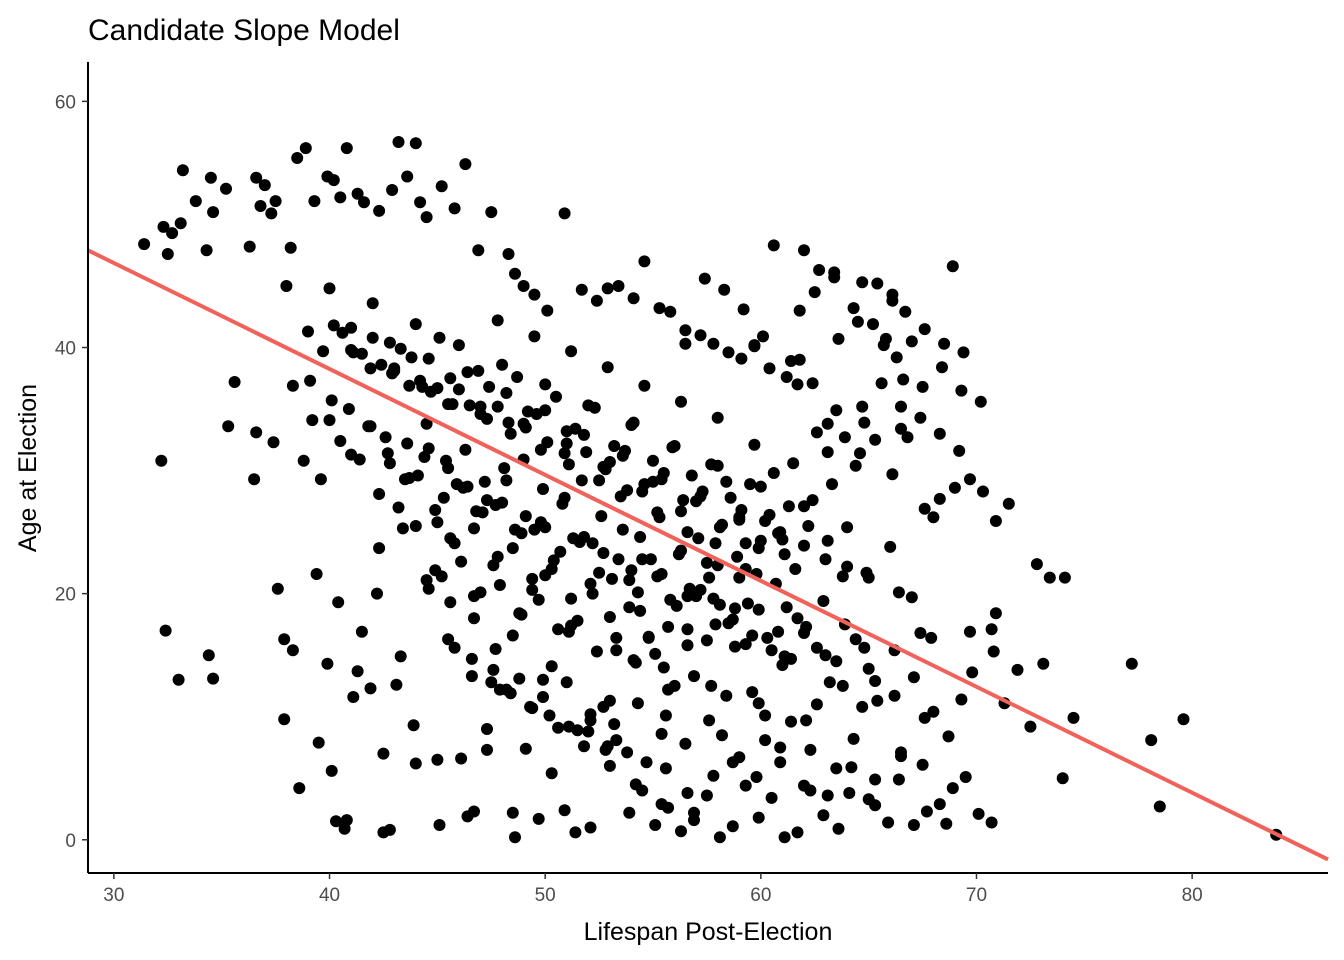 Image resolution: width=1344 pixels, height=960 pixels. I want to click on x-ticks: 30 40 50 60 70 80, so click(653, 889).